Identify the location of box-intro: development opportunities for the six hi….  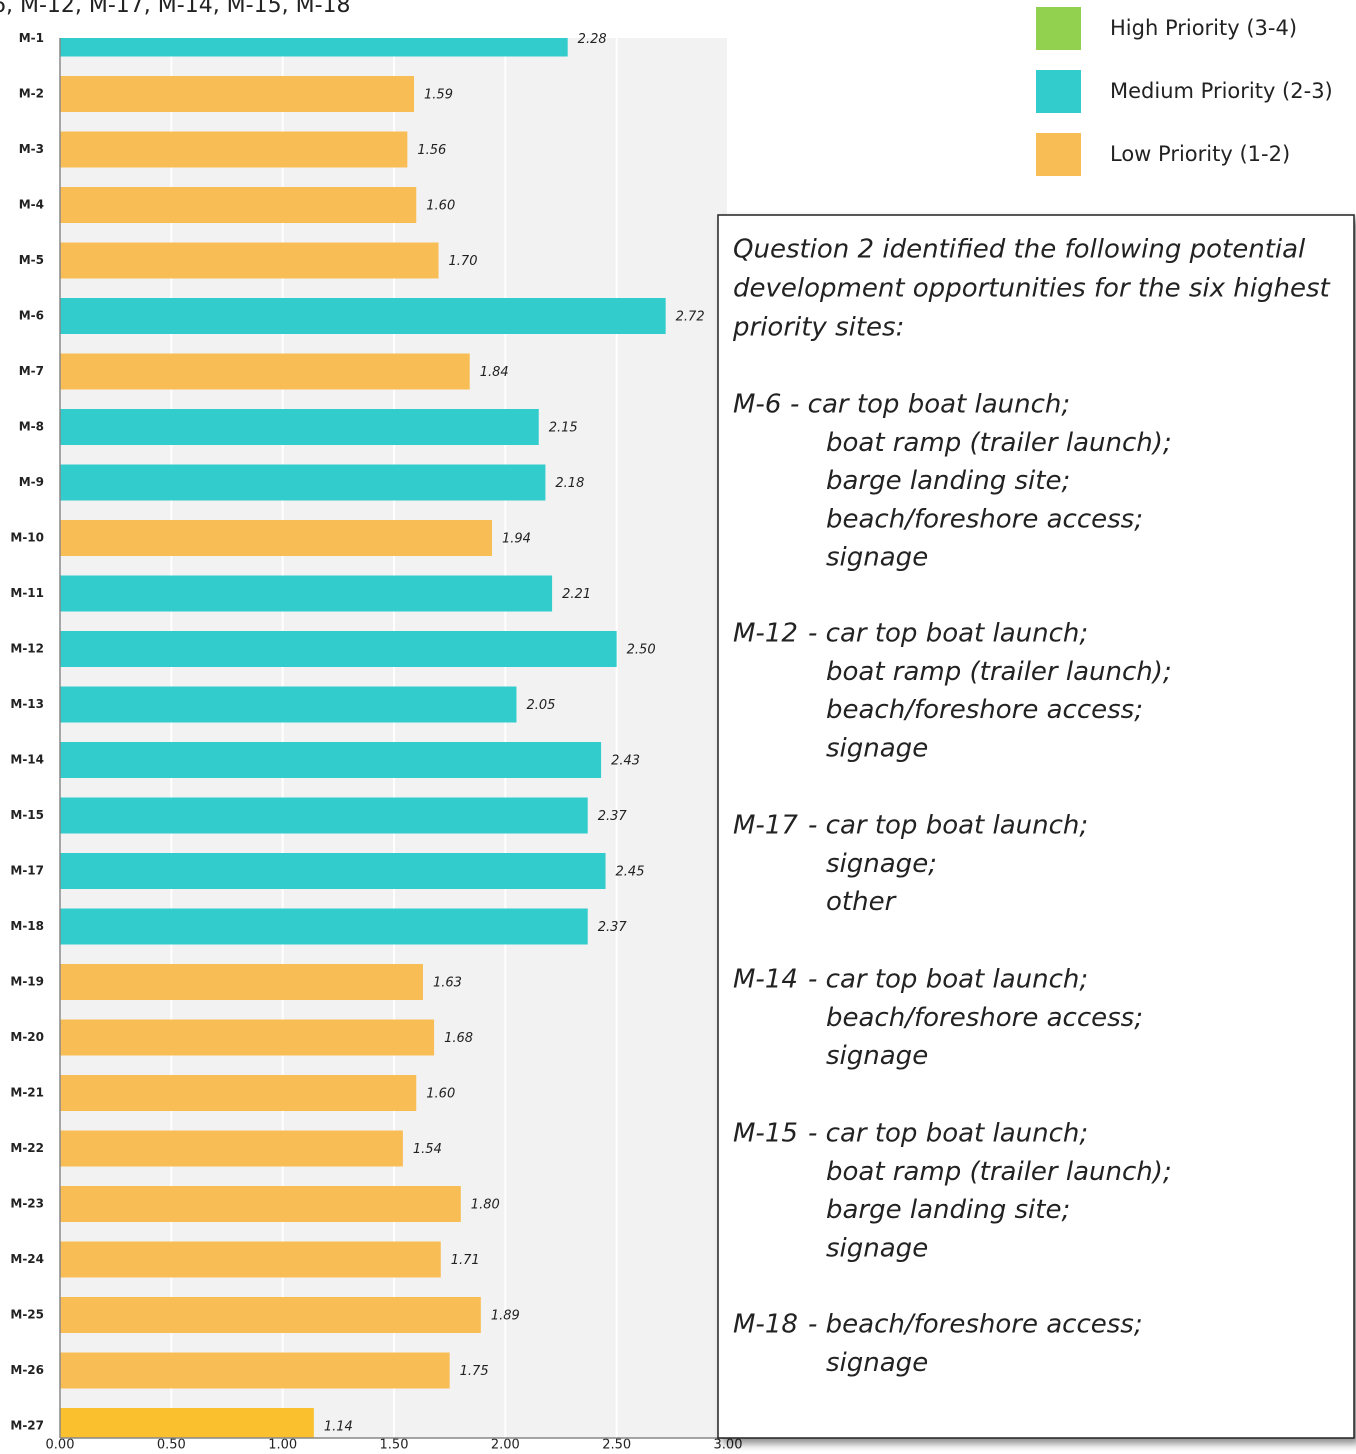
(1031, 289).